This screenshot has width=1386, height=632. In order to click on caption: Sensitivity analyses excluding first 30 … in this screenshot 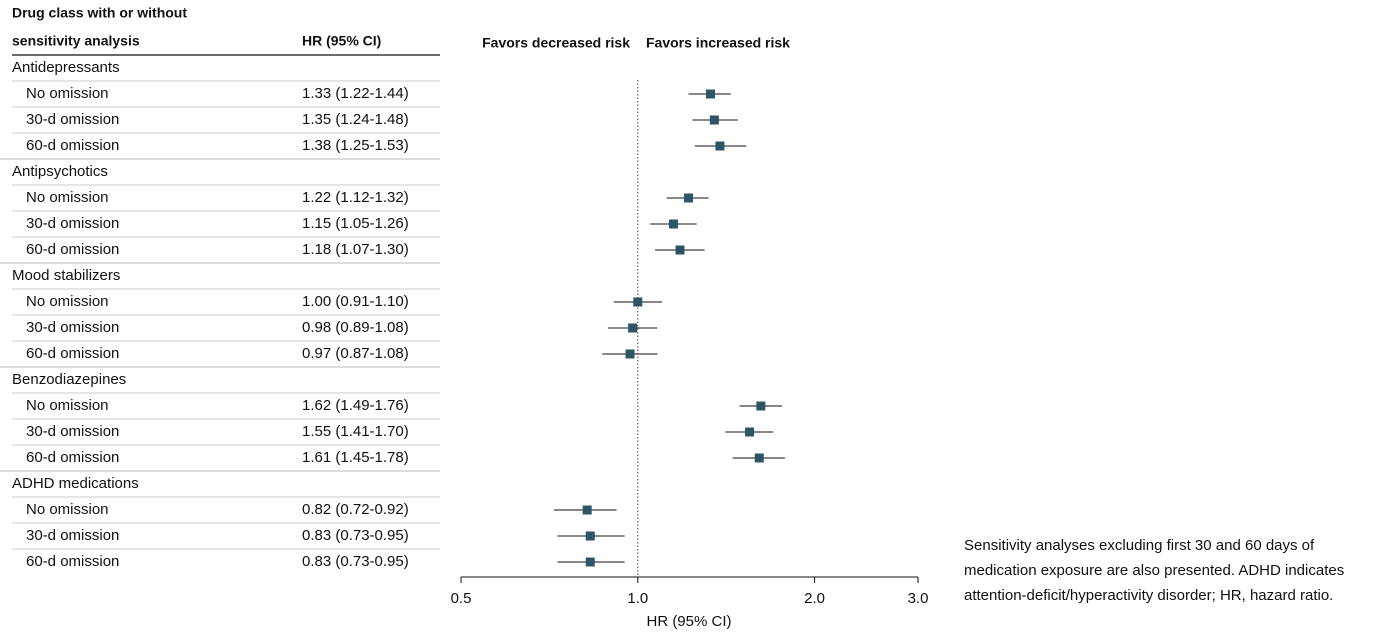, I will do `click(1154, 570)`.